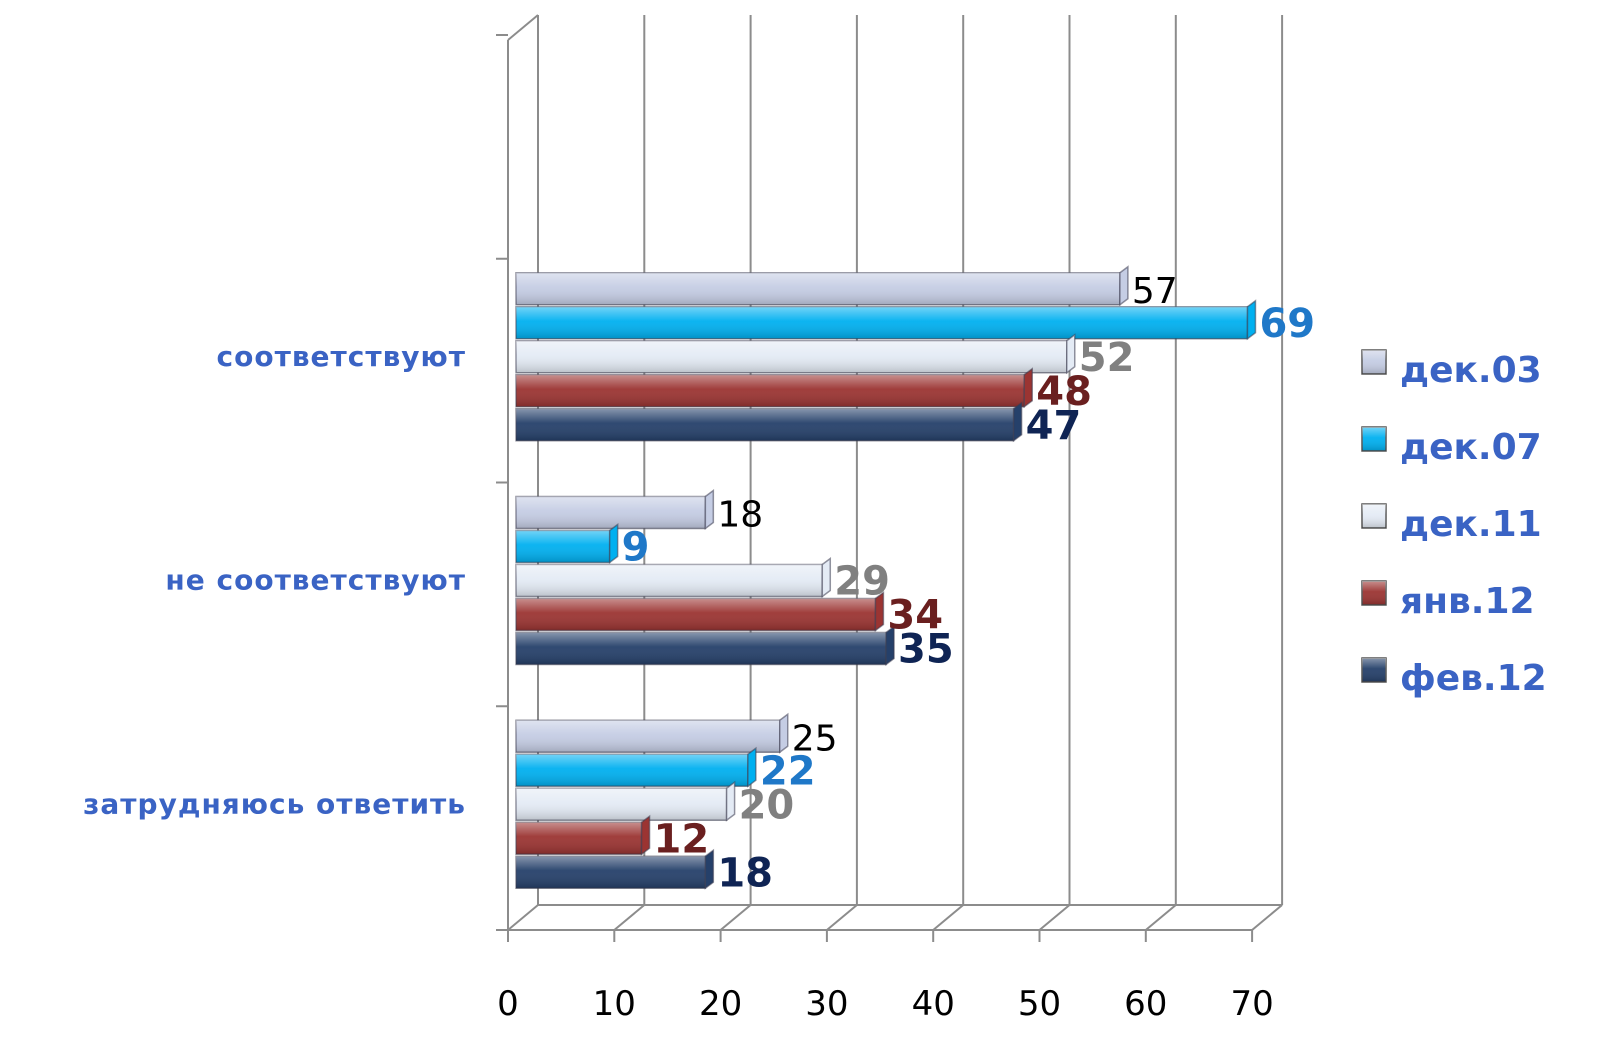 The image size is (1601, 1040). I want to click on legend-label: дек.03, so click(1471, 370).